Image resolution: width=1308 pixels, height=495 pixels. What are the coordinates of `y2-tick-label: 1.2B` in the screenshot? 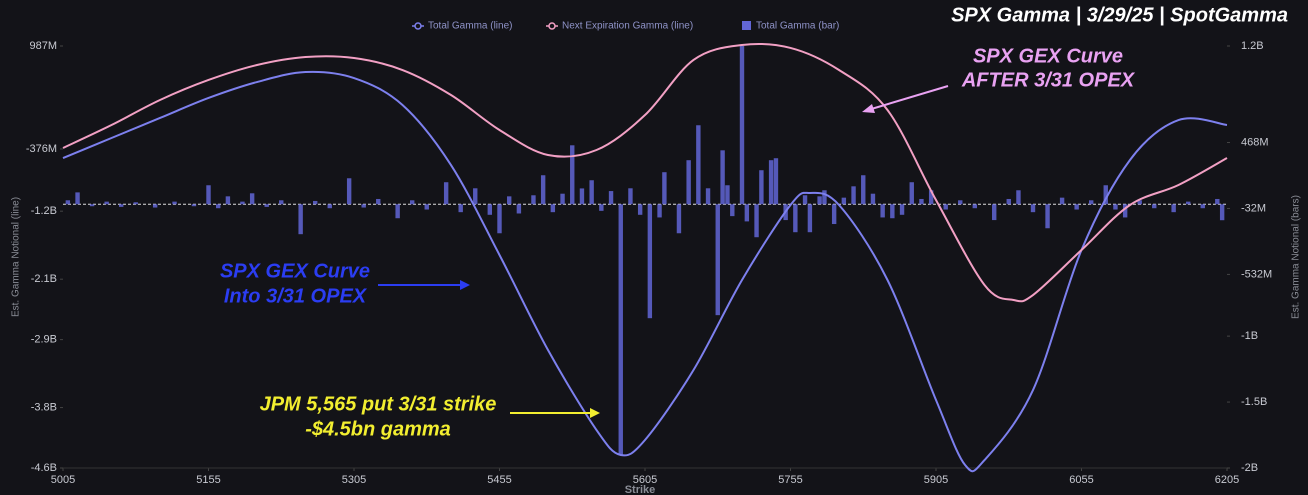 It's located at (1252, 46).